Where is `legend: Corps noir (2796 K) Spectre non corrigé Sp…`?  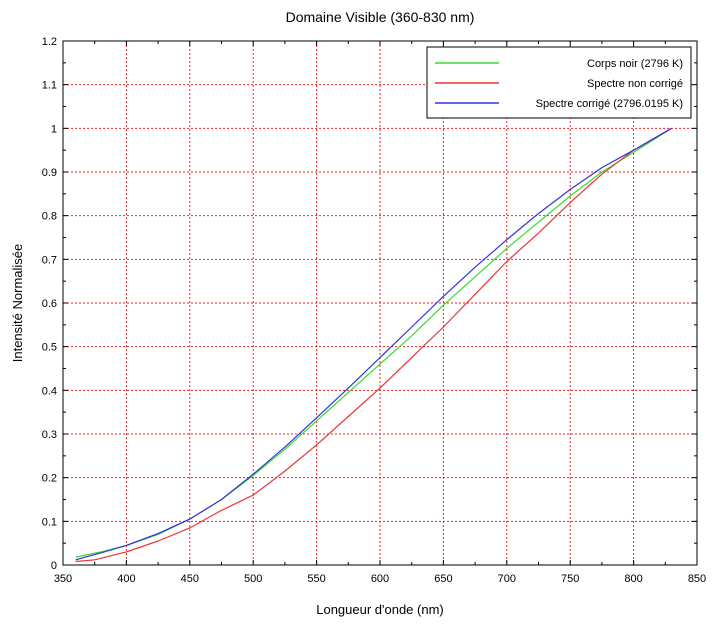
legend: Corps noir (2796 K) Spectre non corrigé Sp… is located at coordinates (559, 82).